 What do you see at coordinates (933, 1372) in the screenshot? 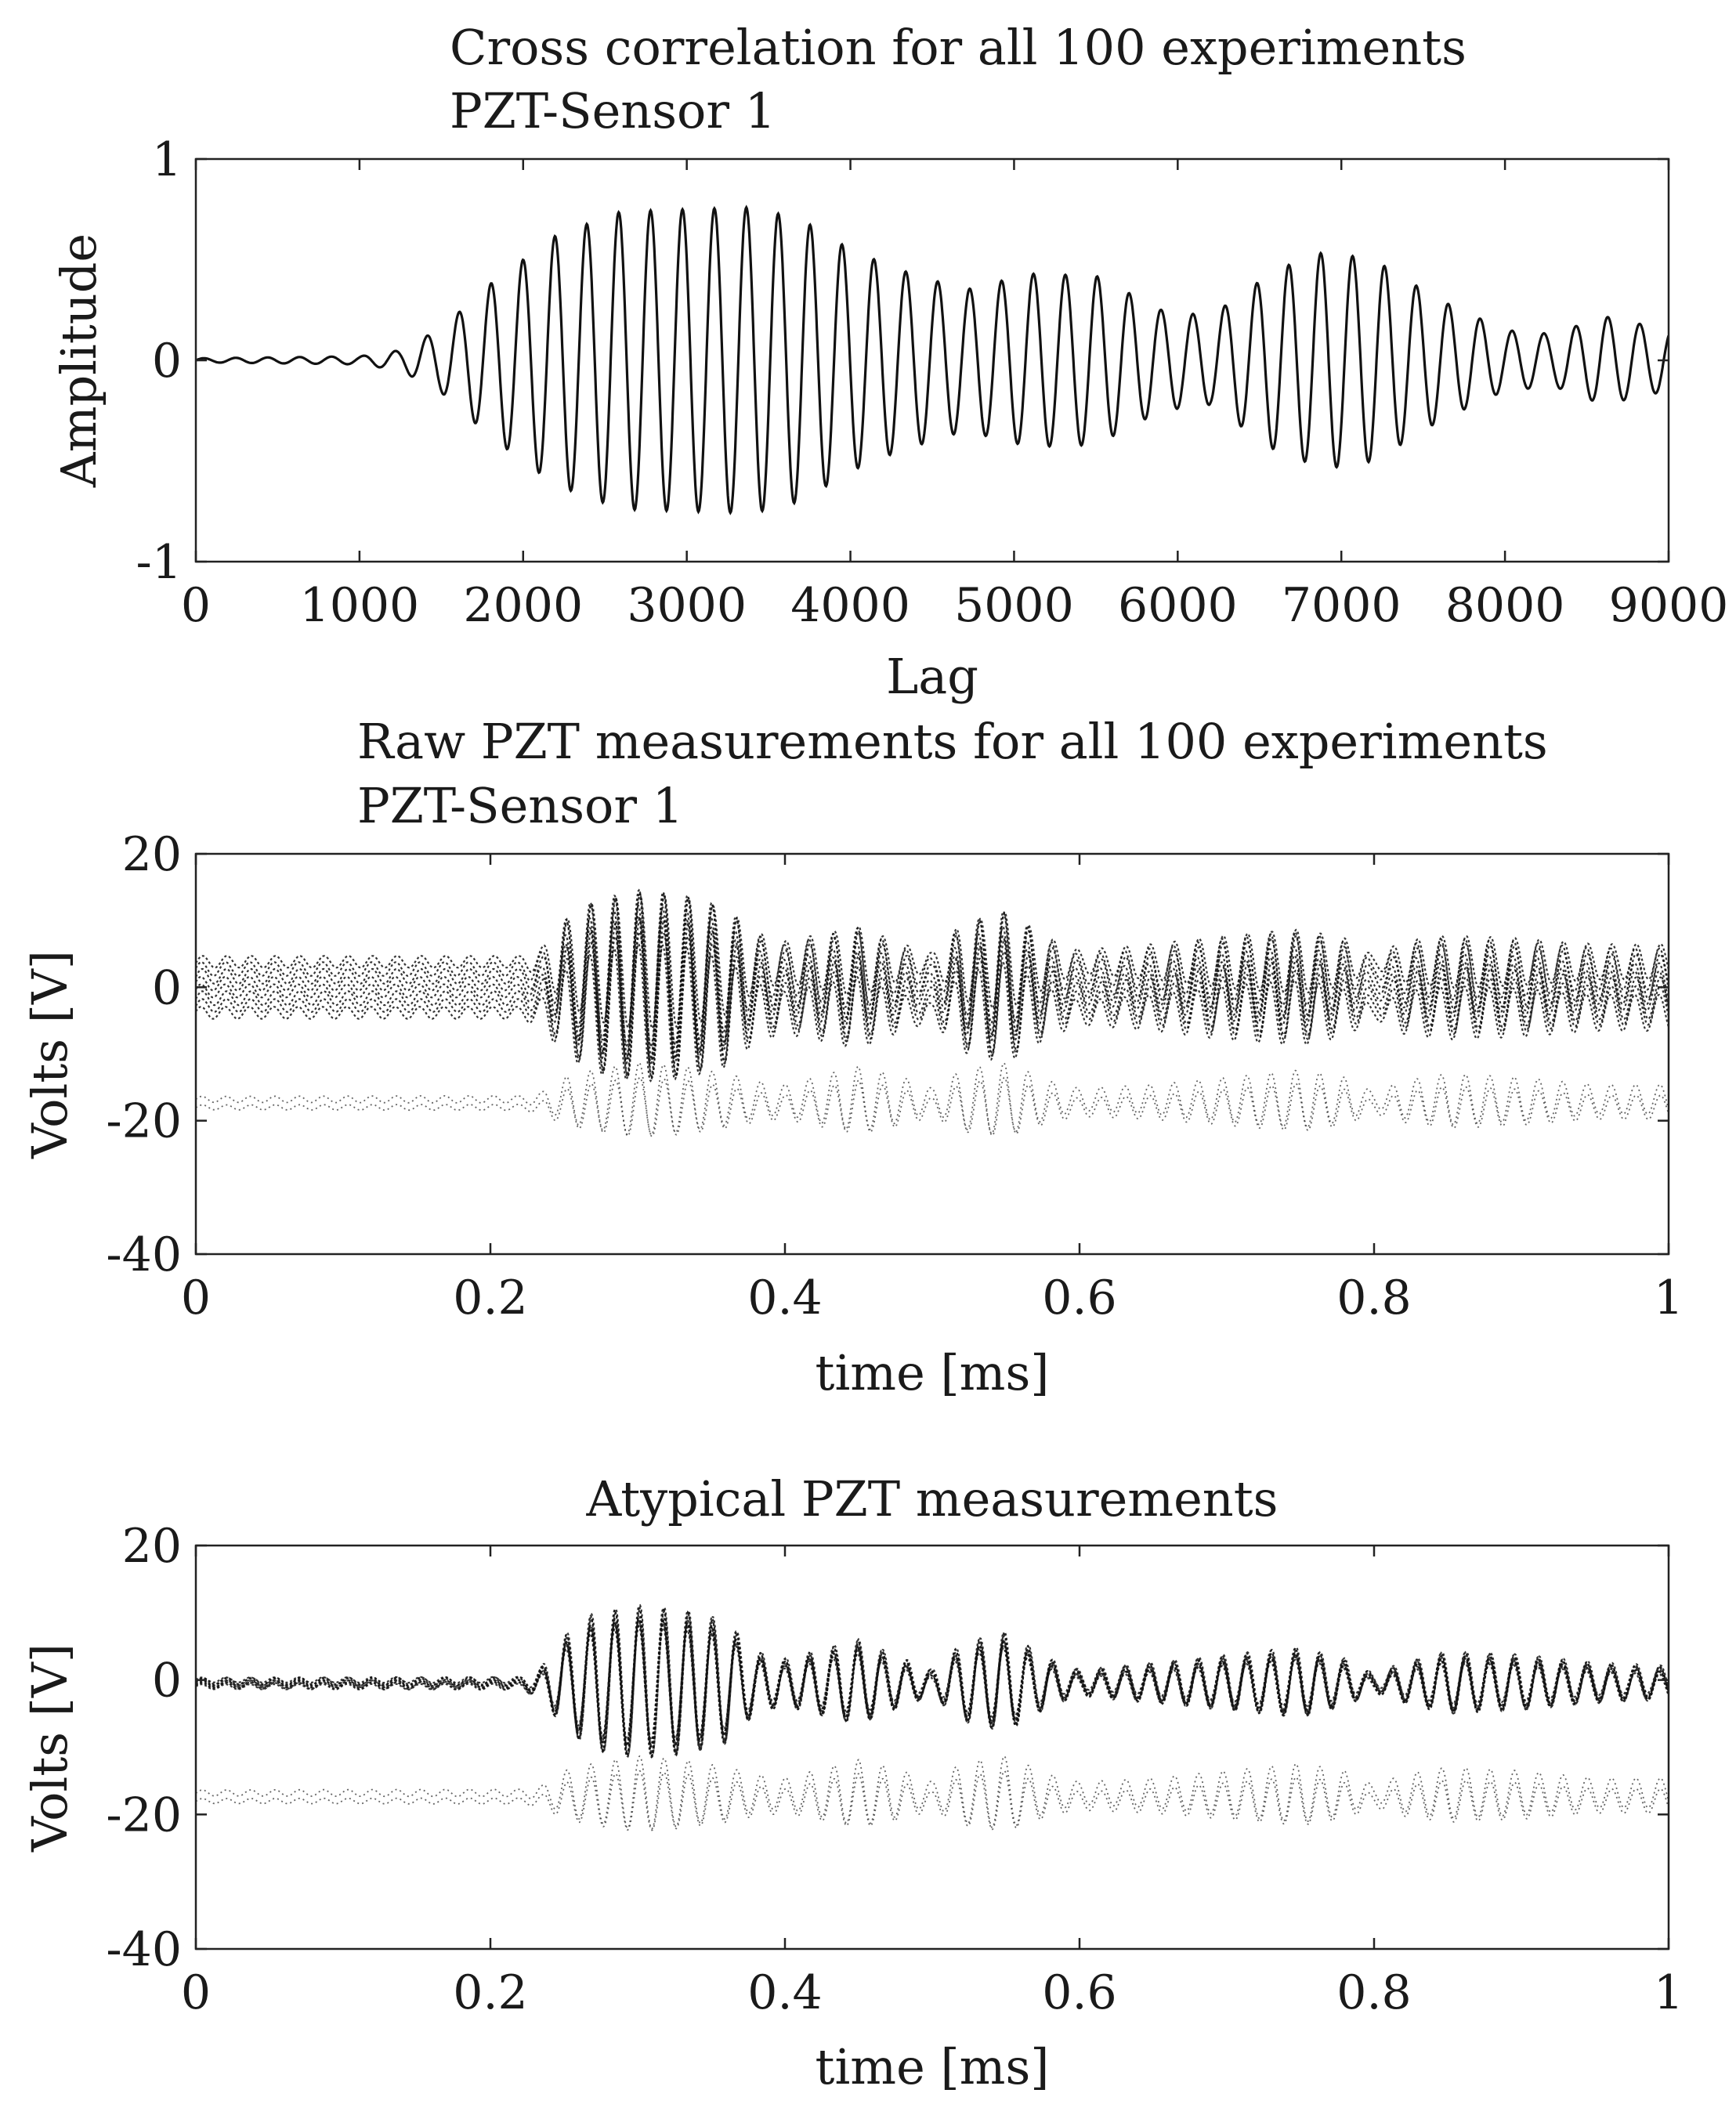
I see `chart-2-xlabel: time [ms]` at bounding box center [933, 1372].